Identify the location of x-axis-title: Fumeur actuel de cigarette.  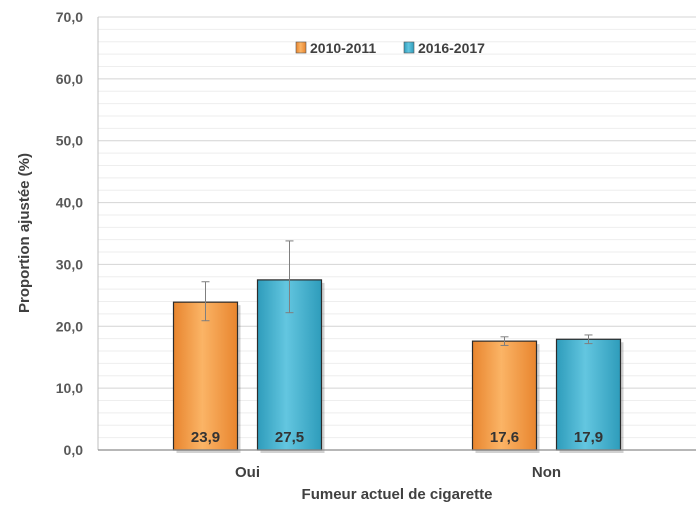
(397, 494).